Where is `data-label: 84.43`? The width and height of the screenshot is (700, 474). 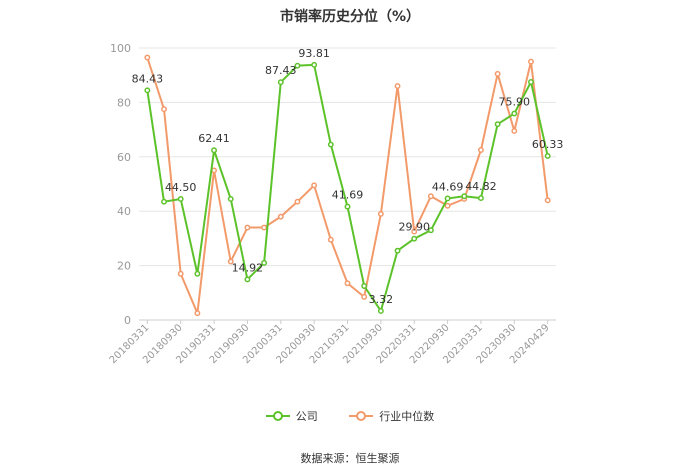
data-label: 84.43 is located at coordinates (148, 78).